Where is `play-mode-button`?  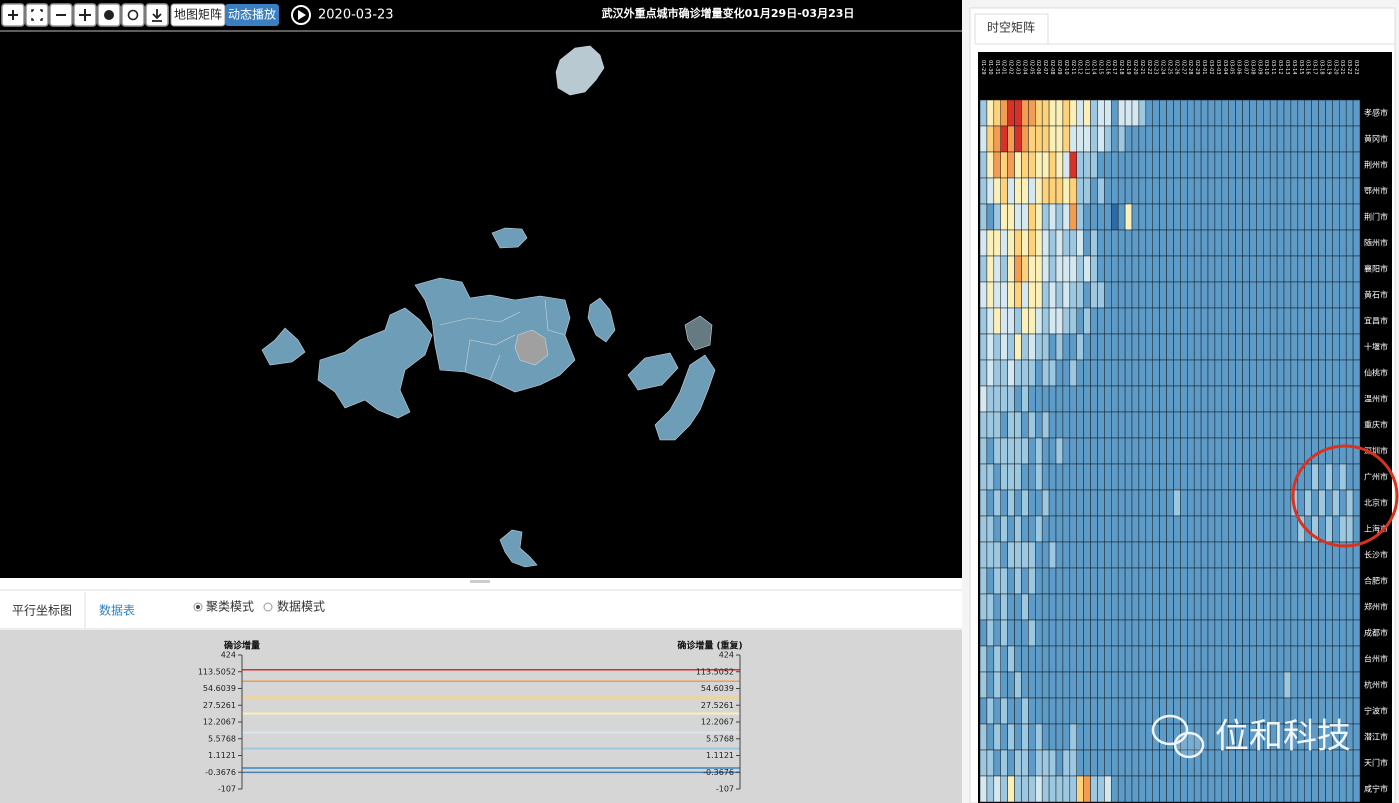 play-mode-button is located at coordinates (252, 15).